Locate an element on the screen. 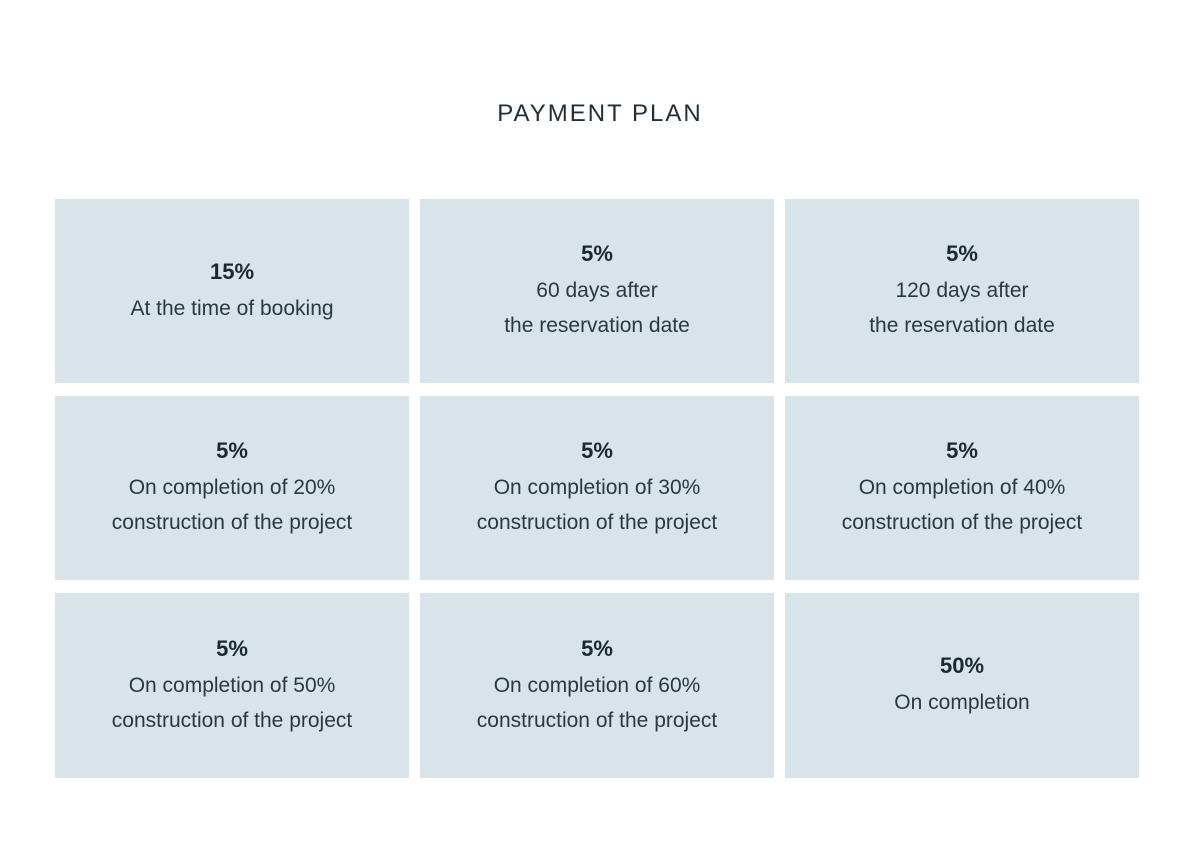 This screenshot has height=863, width=1200. plan-card-120-days: 5% 120 days after the reservation date is located at coordinates (962, 291).